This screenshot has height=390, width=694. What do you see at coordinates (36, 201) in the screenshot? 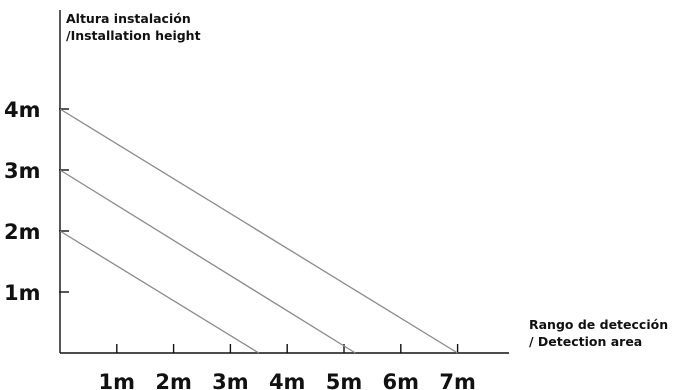
I see `y-ticks: 1m 2m 3m 4m` at bounding box center [36, 201].